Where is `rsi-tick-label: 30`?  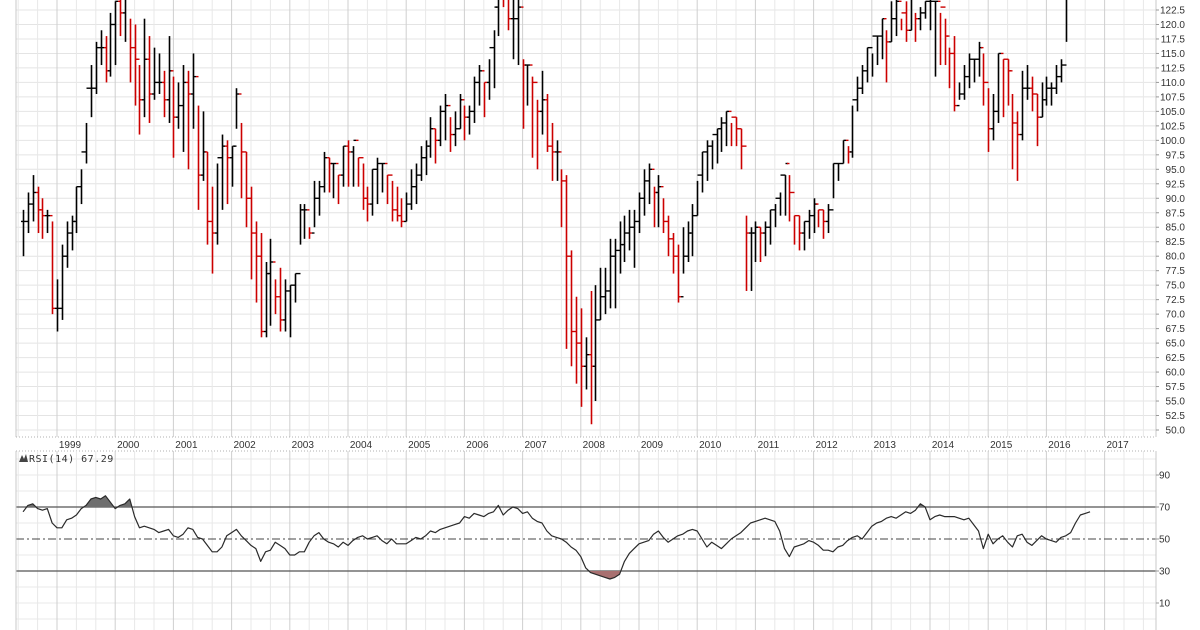
rsi-tick-label: 30 is located at coordinates (1165, 572).